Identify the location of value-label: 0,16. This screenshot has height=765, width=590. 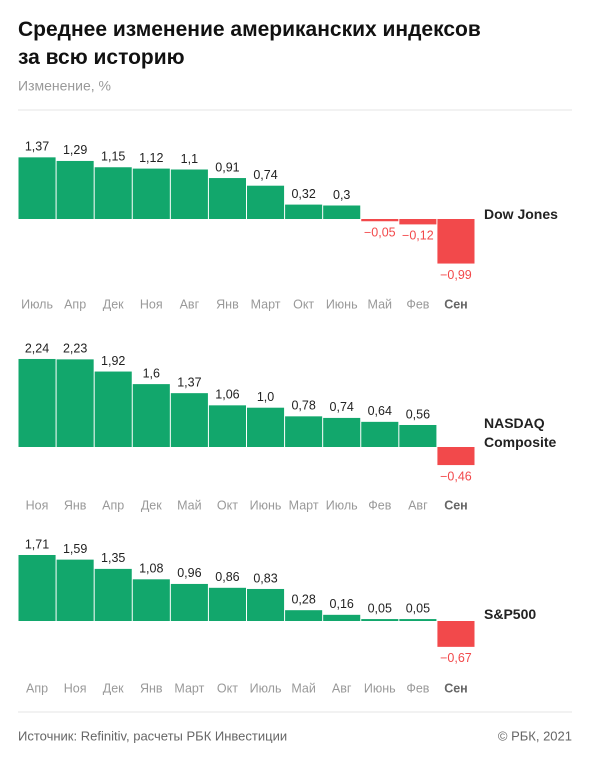
(342, 604).